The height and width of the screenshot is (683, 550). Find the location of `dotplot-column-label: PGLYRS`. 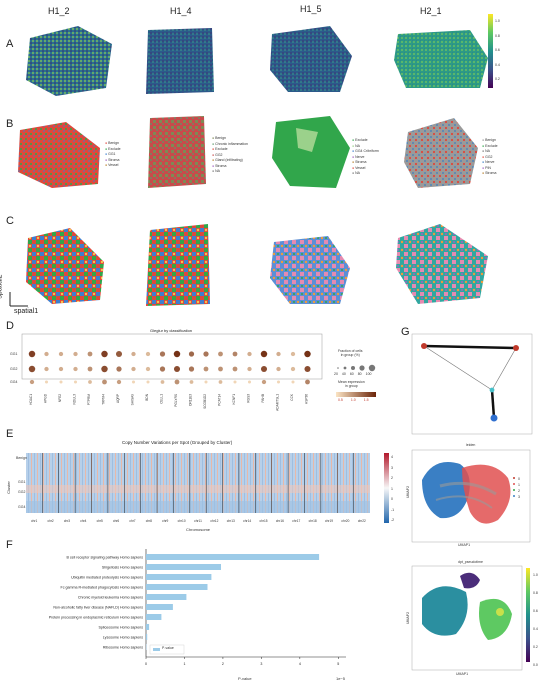

dotplot-column-label: PGLYRS is located at coordinates (176, 400).